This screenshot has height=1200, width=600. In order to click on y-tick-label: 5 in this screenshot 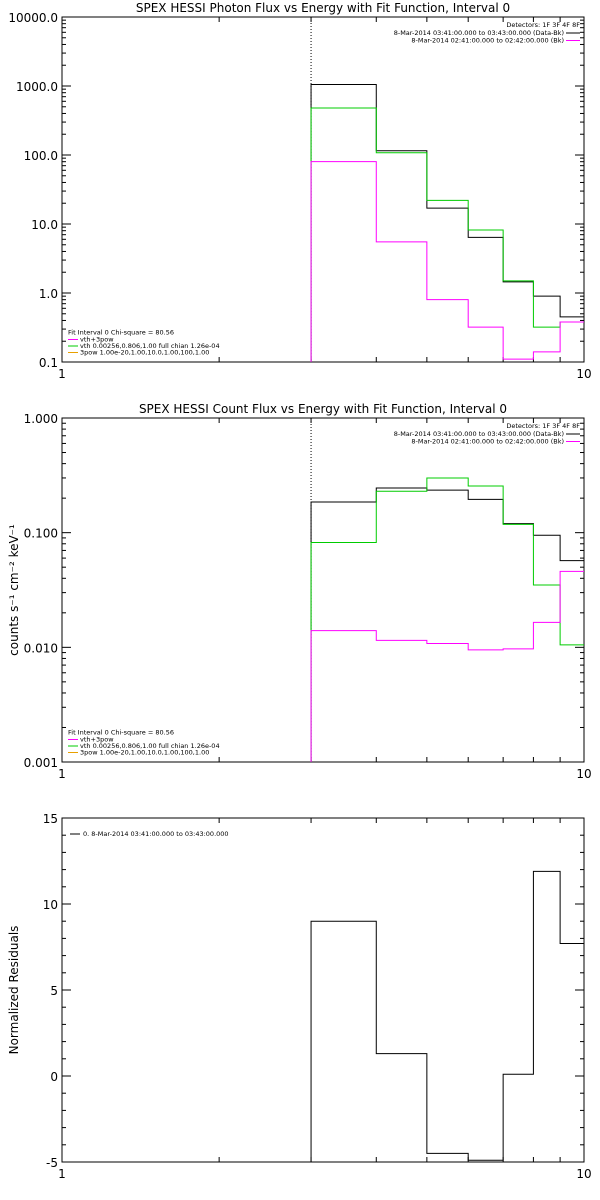, I will do `click(54, 991)`.